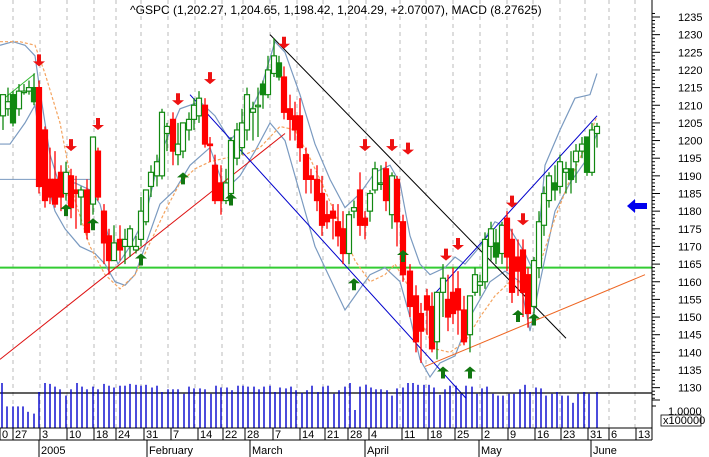 The image size is (709, 457). What do you see at coordinates (690, 36) in the screenshot?
I see `svg-text: 1230` at bounding box center [690, 36].